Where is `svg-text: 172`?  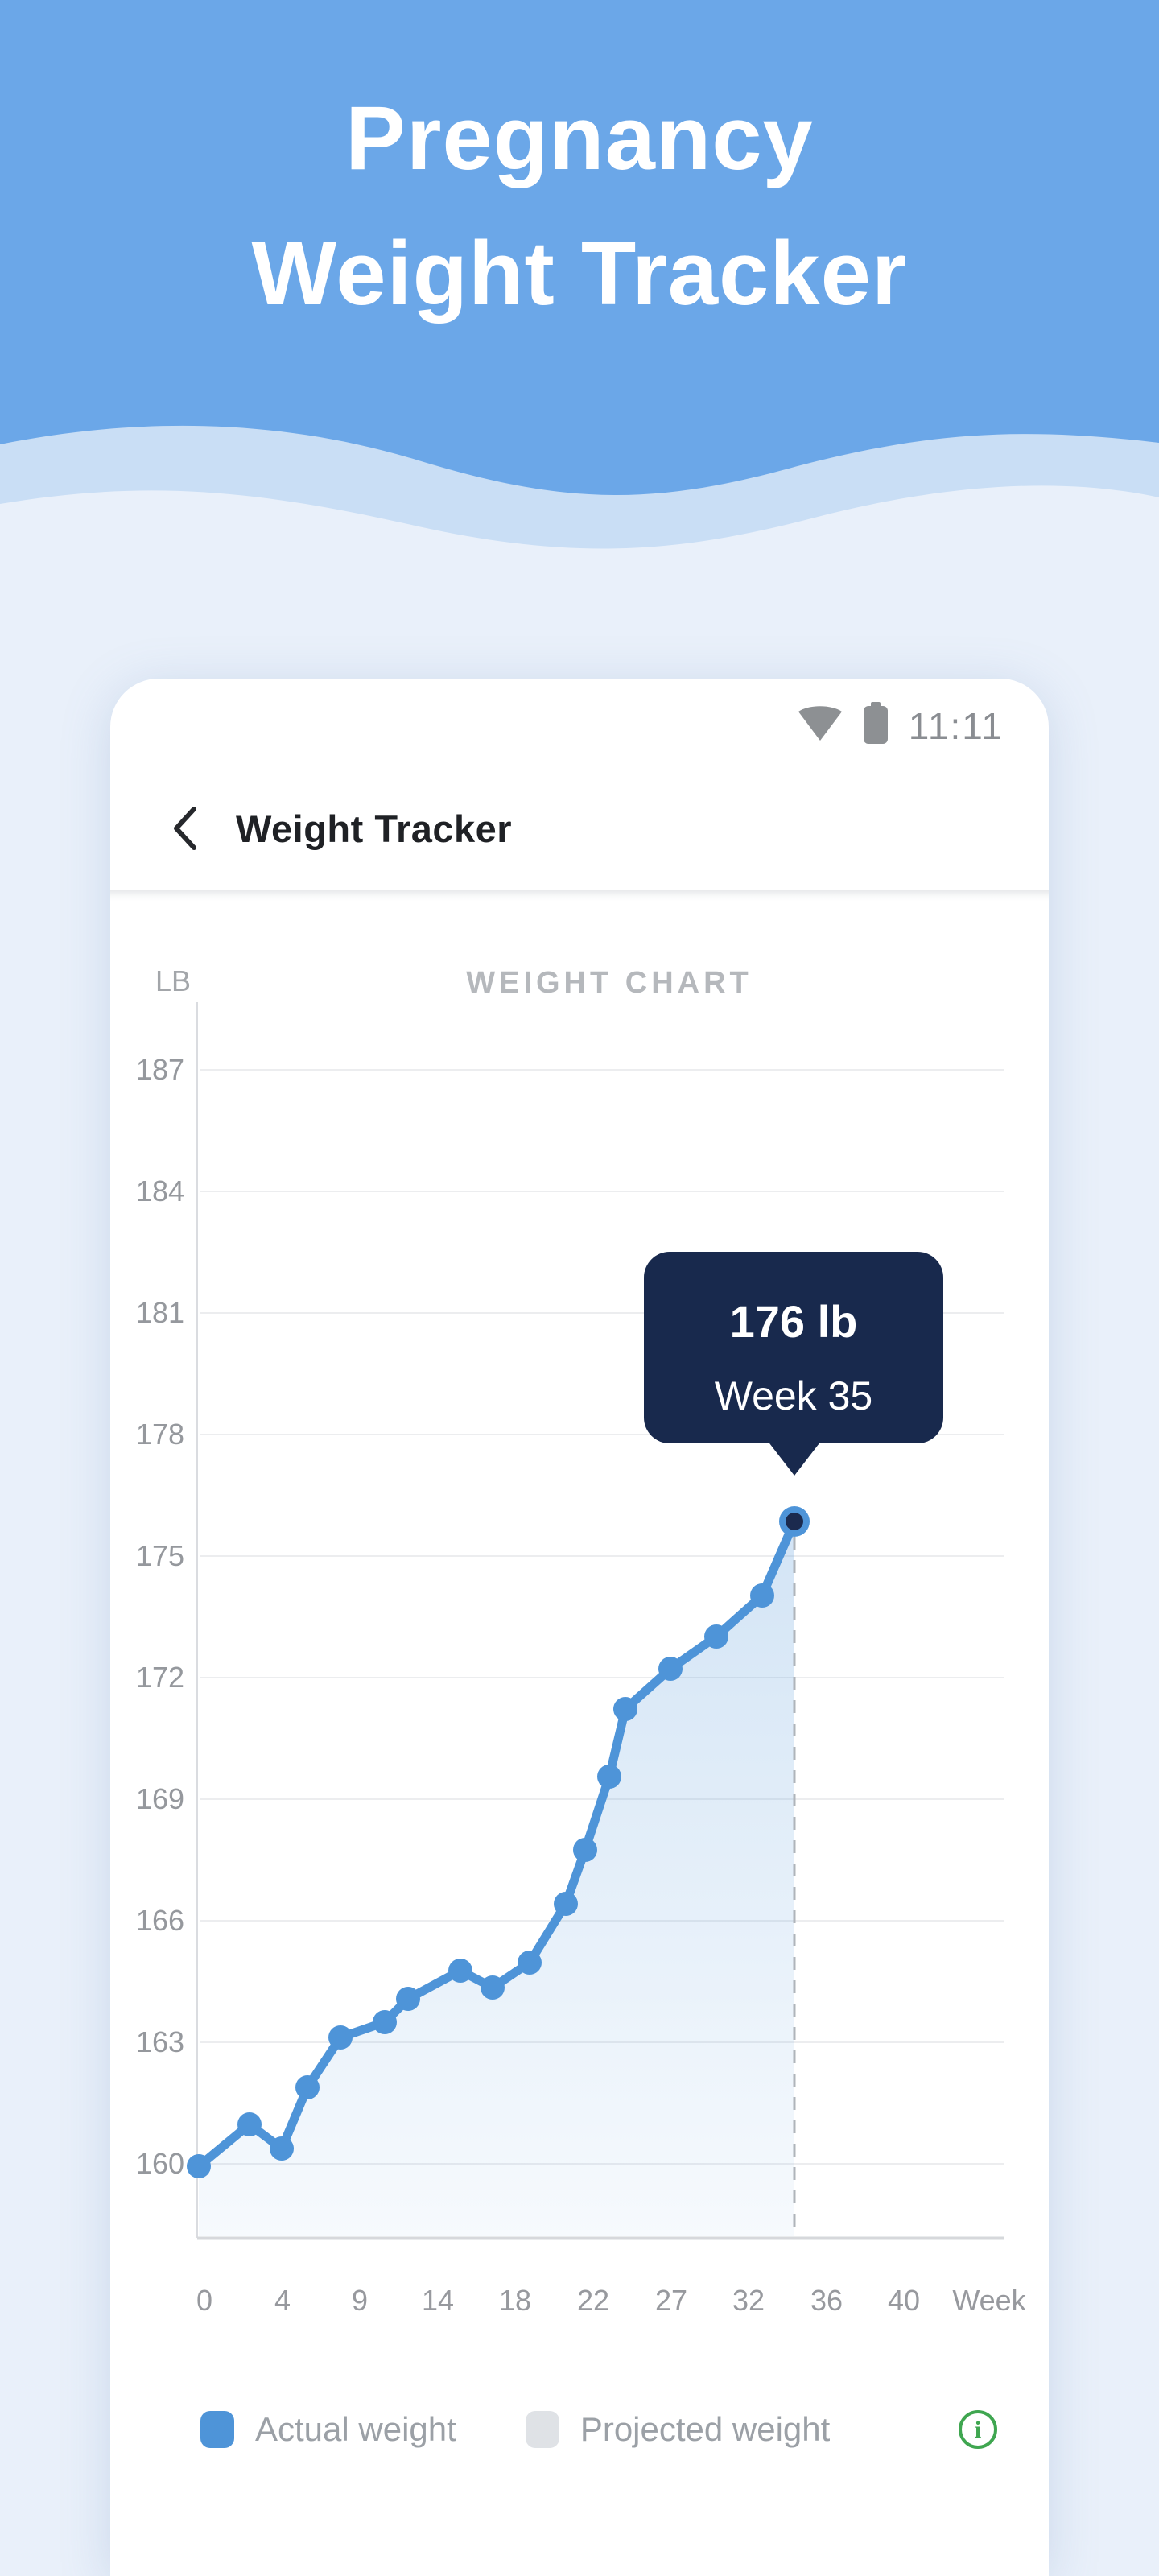 svg-text: 172 is located at coordinates (160, 1677).